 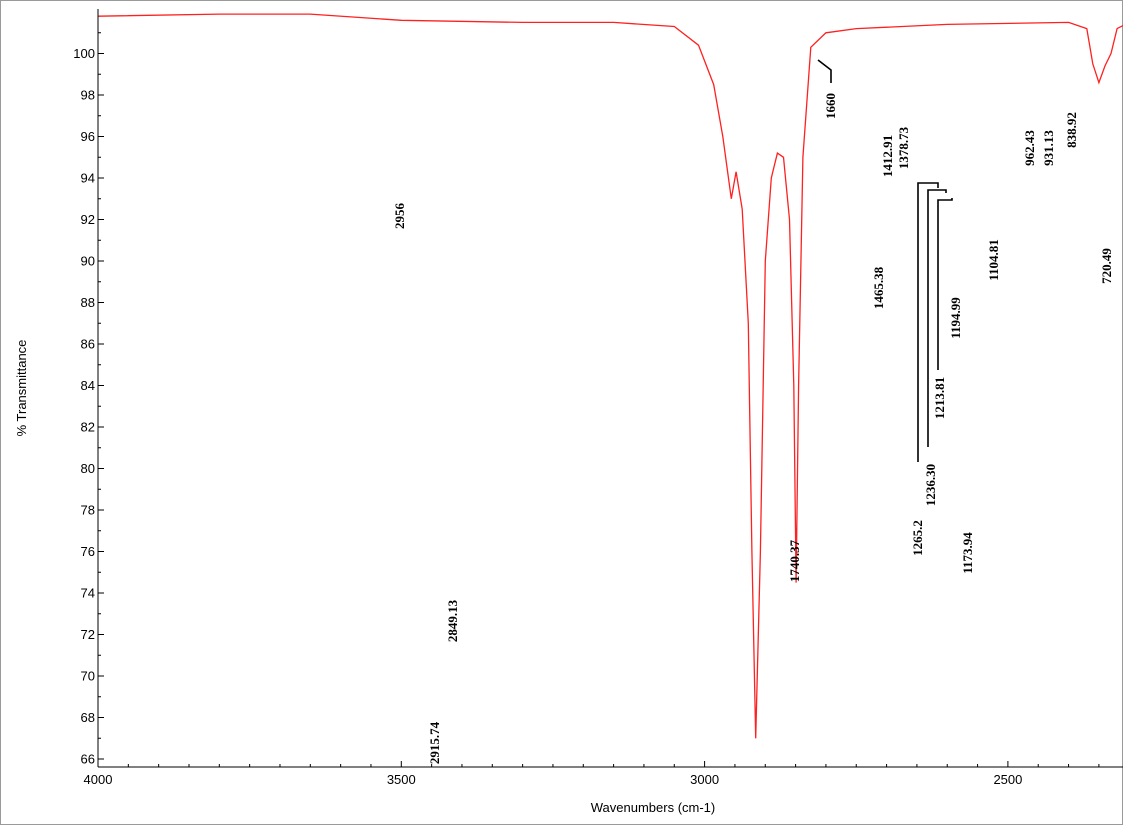 I want to click on peak-label-720-49: 720.49, so click(x=1106, y=266).